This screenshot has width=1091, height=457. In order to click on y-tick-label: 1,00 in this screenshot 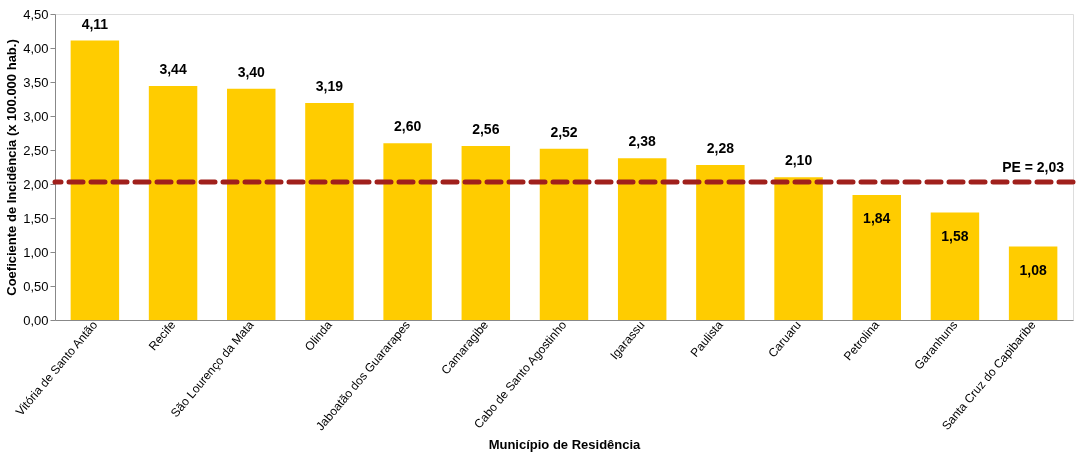, I will do `click(36, 252)`.